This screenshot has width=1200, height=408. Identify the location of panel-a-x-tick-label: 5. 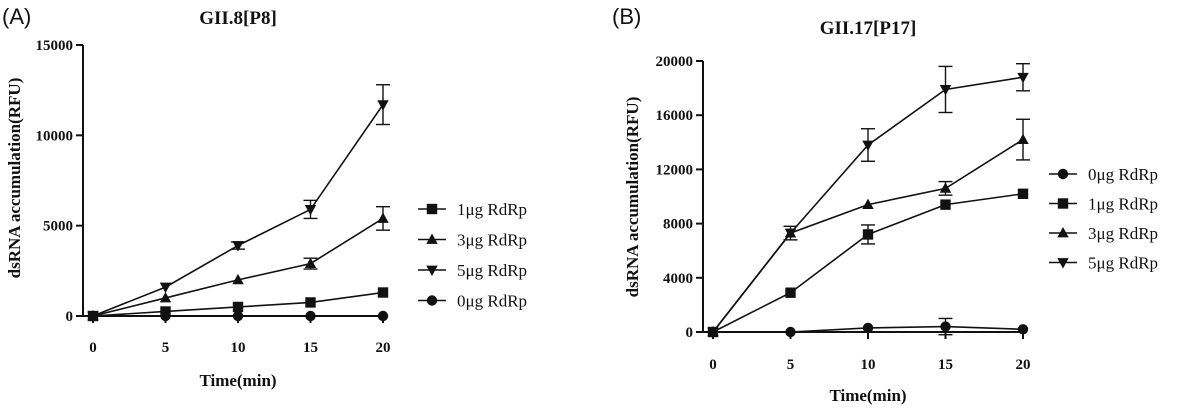
(166, 348).